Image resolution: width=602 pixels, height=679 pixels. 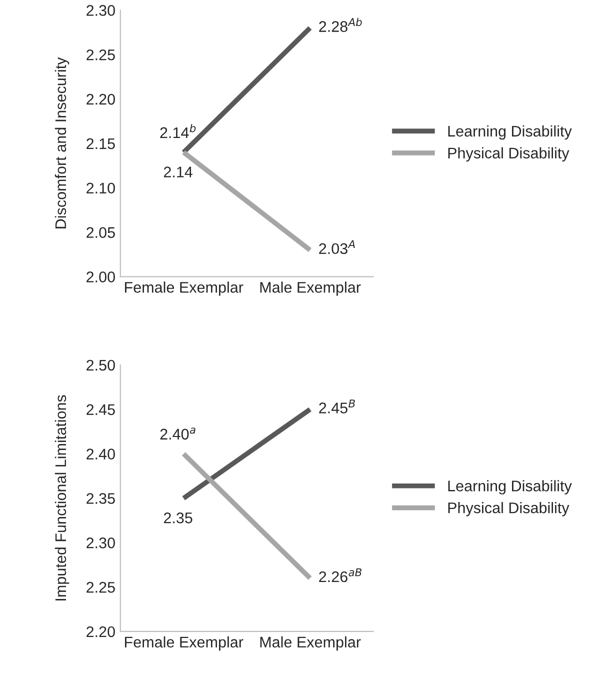 I want to click on data-label: 2.35, so click(x=178, y=518).